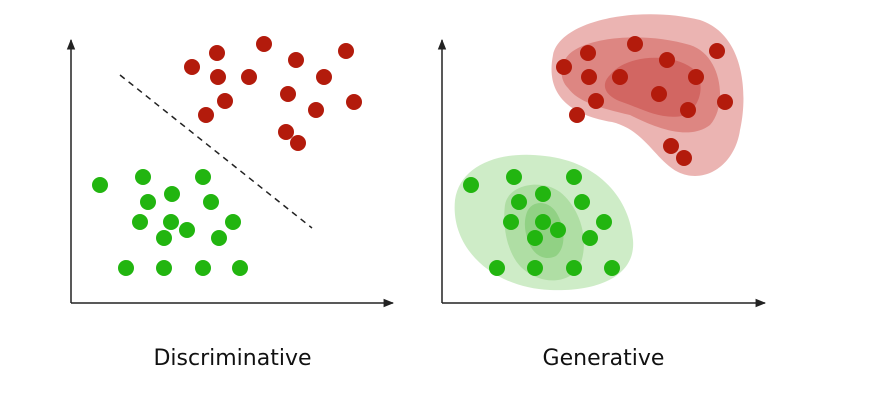  I want to click on red-density-inner, so click(652, 87).